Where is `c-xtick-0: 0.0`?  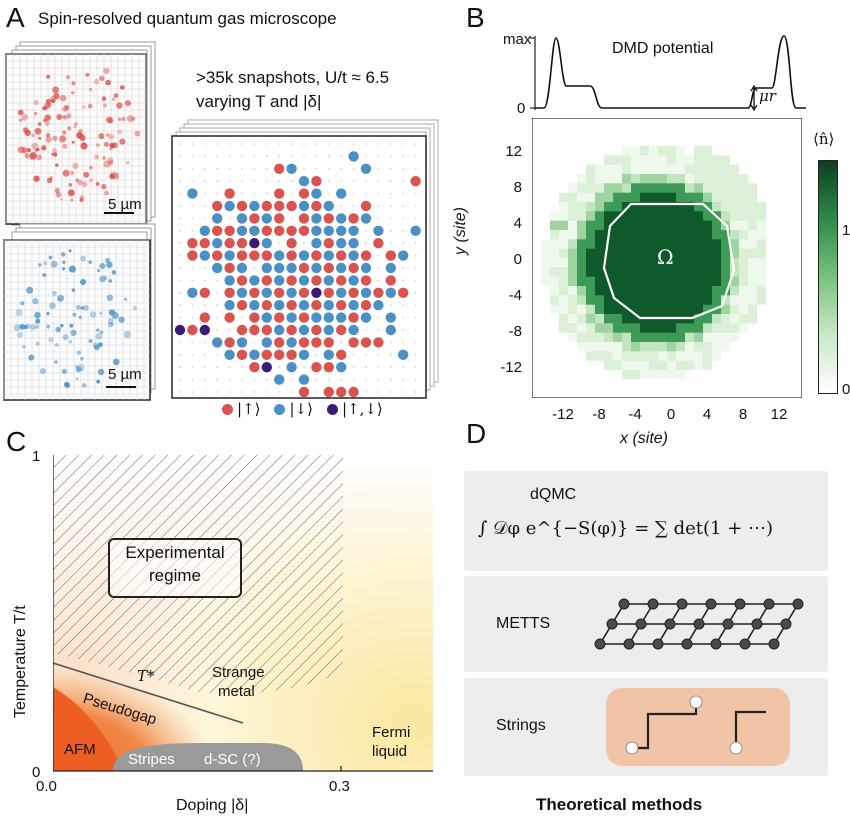 c-xtick-0: 0.0 is located at coordinates (46, 786).